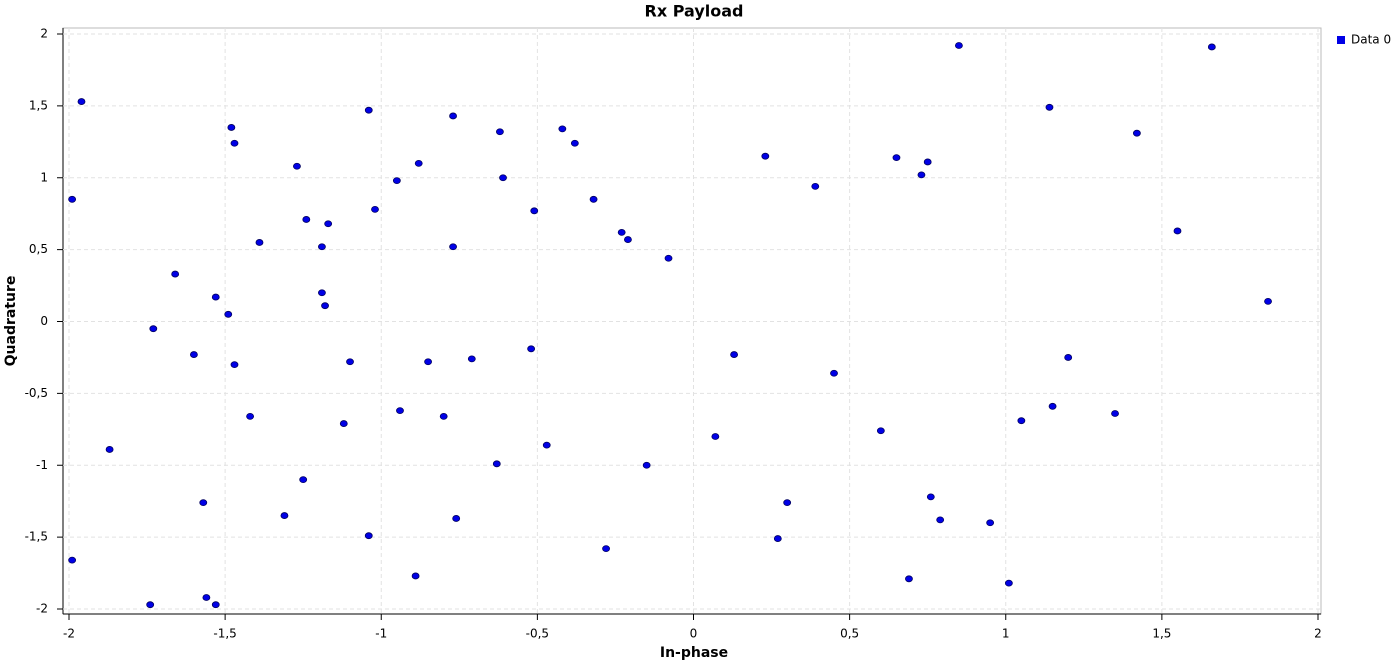 The image size is (1400, 663). Describe the element at coordinates (1006, 634) in the screenshot. I see `x-tick-label: 1` at that location.